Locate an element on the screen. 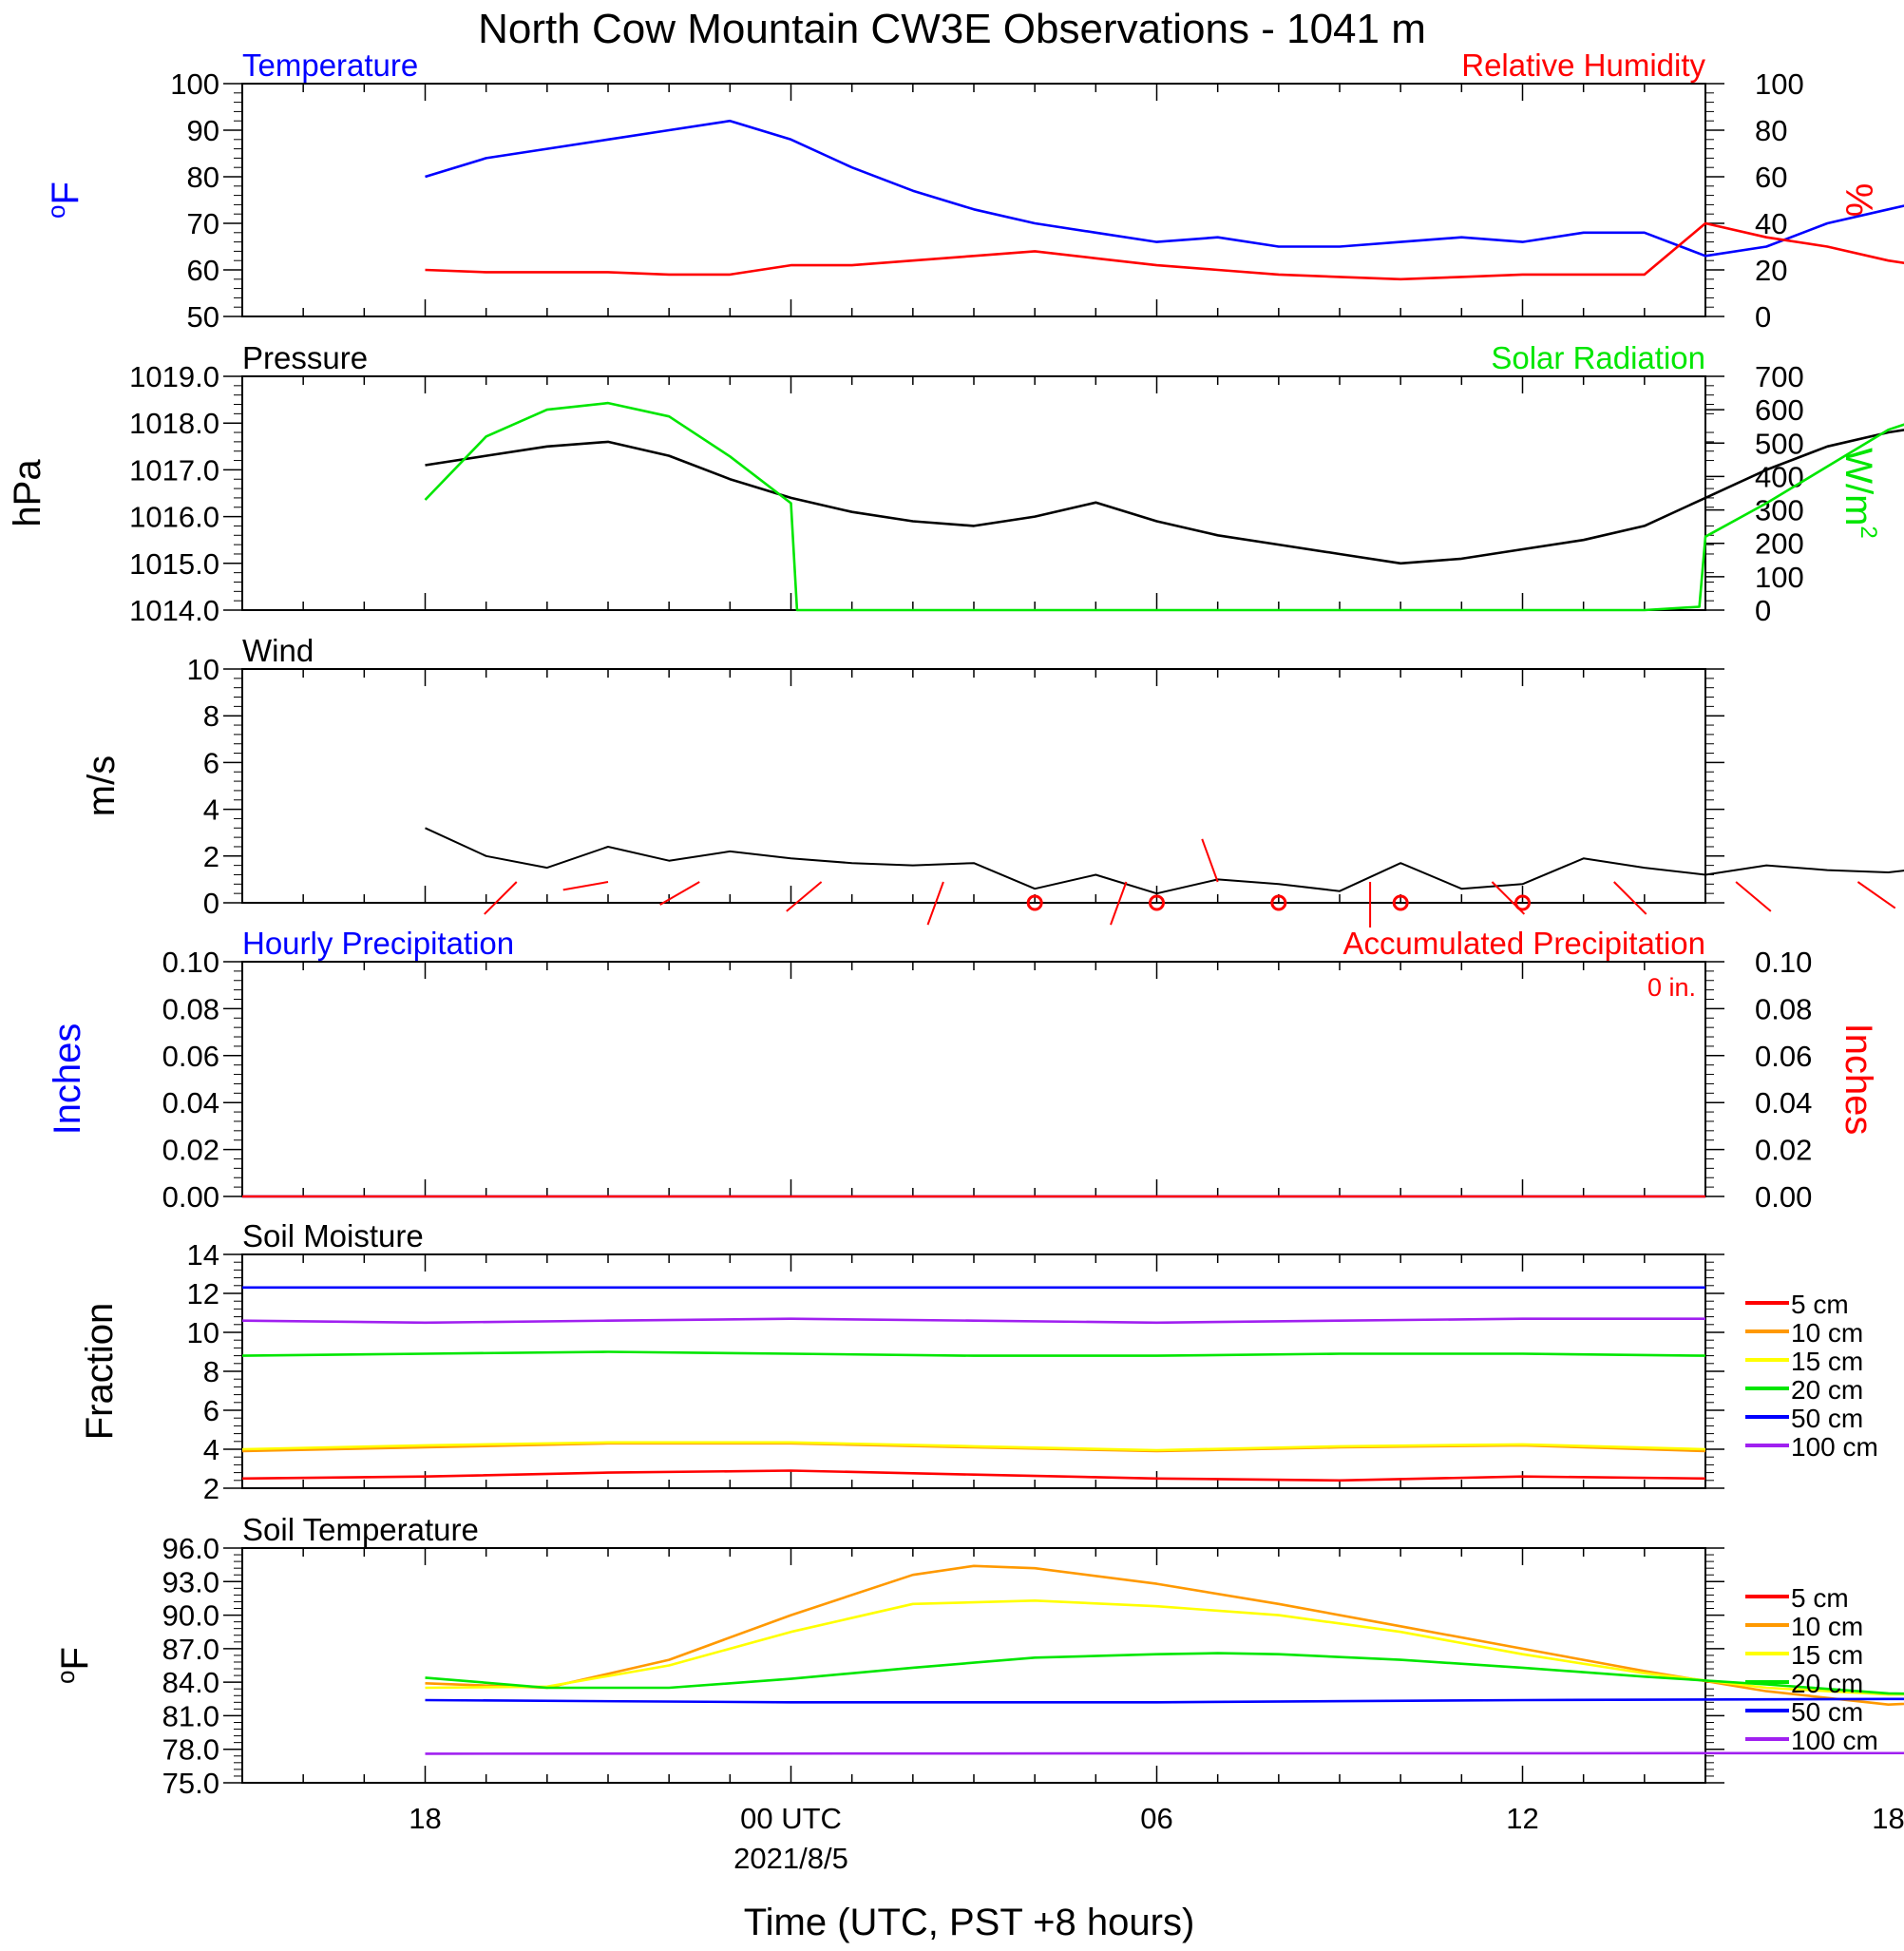  legend-label: 100 cm is located at coordinates (1835, 1447).